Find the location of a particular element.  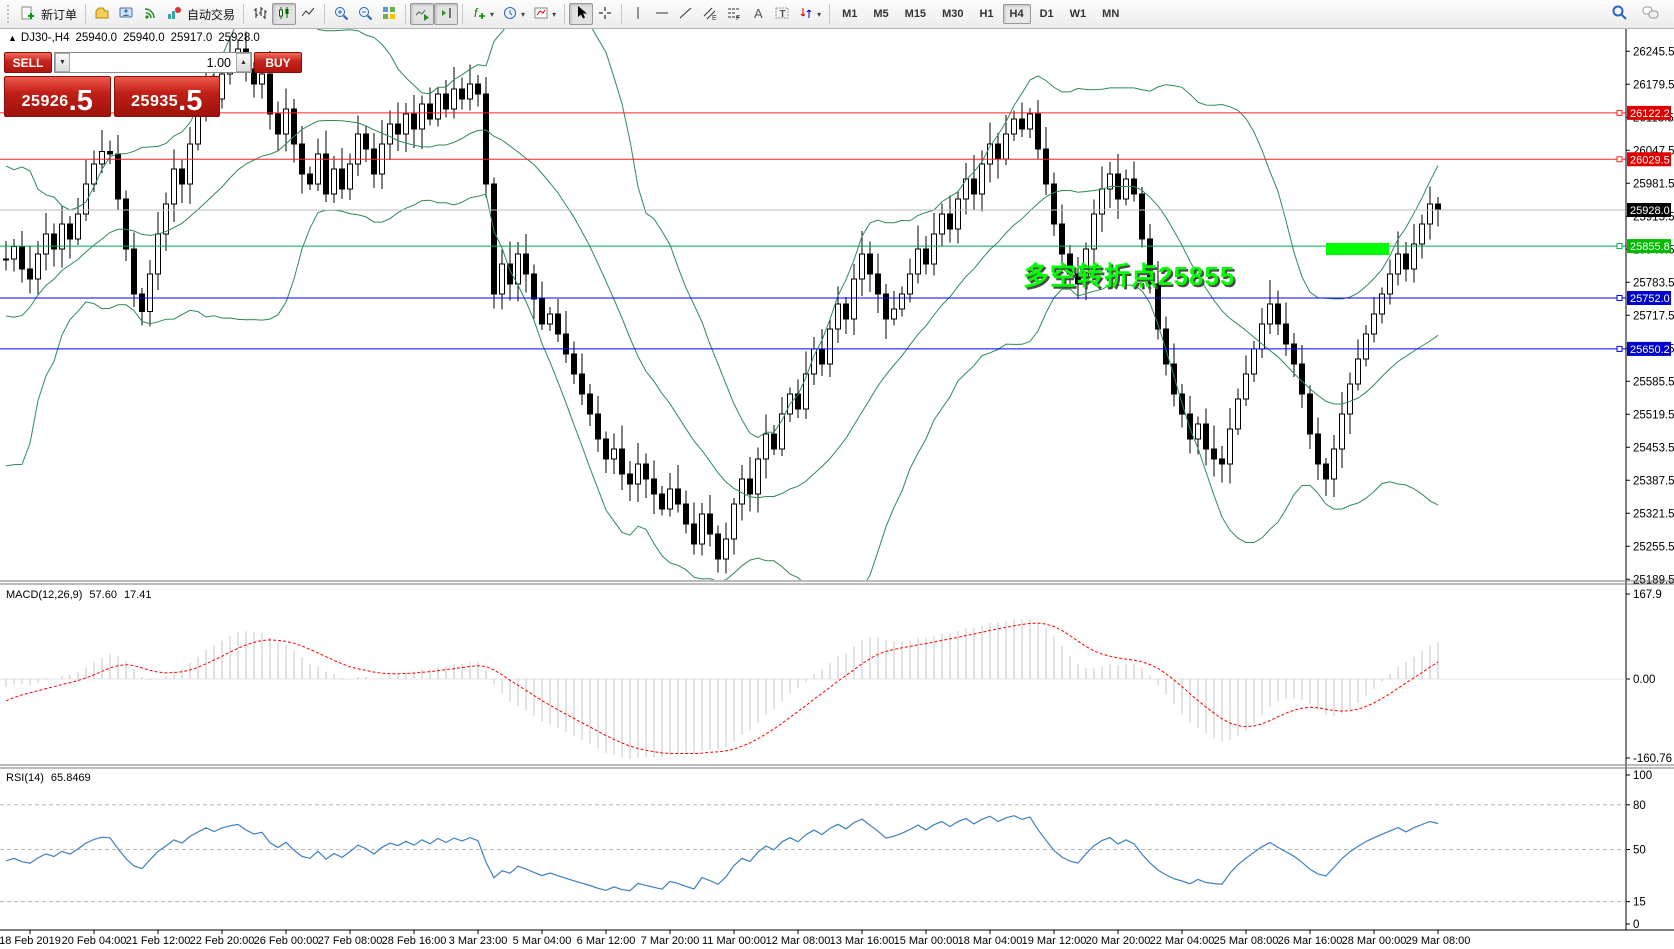

rsi-pane is located at coordinates (813, 853).